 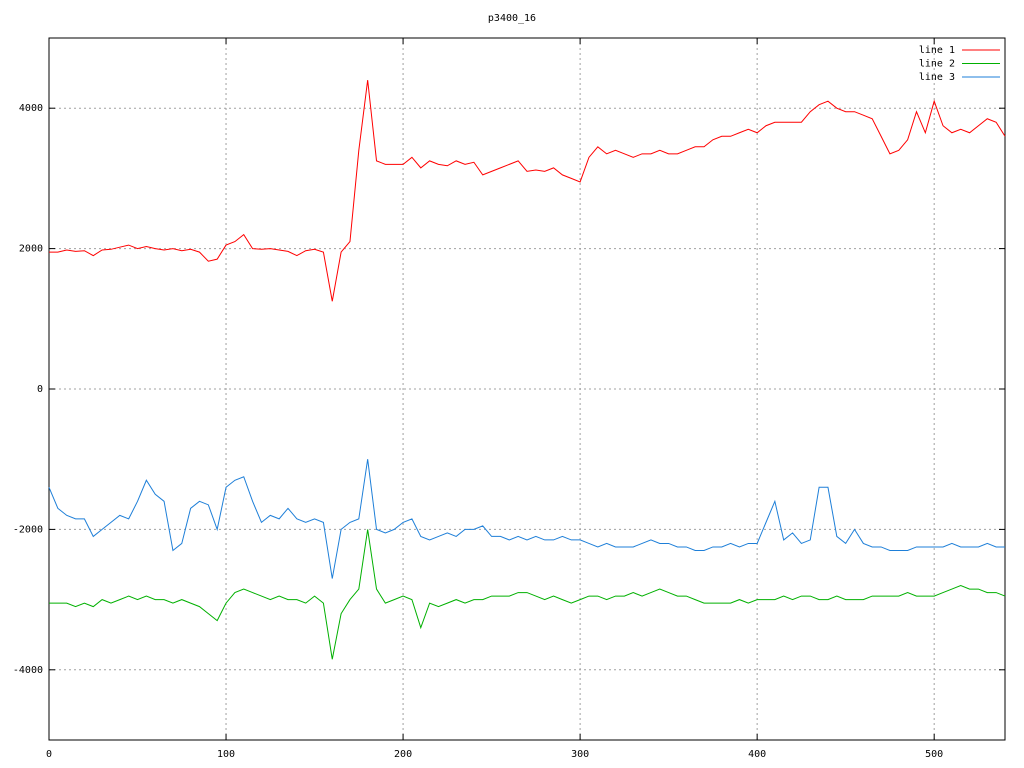 What do you see at coordinates (28, 670) in the screenshot?
I see `y-tick-label: -4000` at bounding box center [28, 670].